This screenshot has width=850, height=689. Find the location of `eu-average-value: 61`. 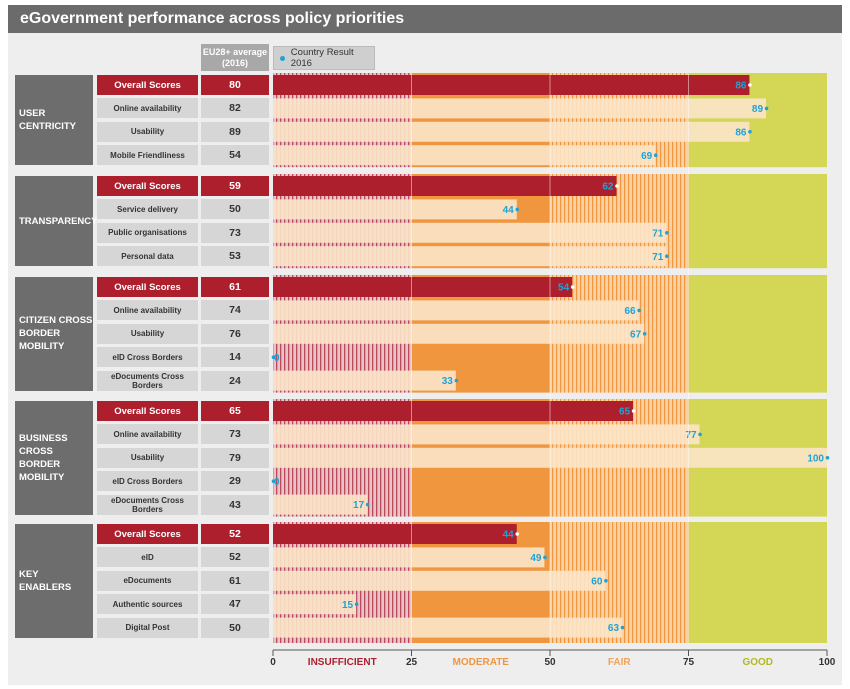

eu-average-value: 61 is located at coordinates (235, 287).